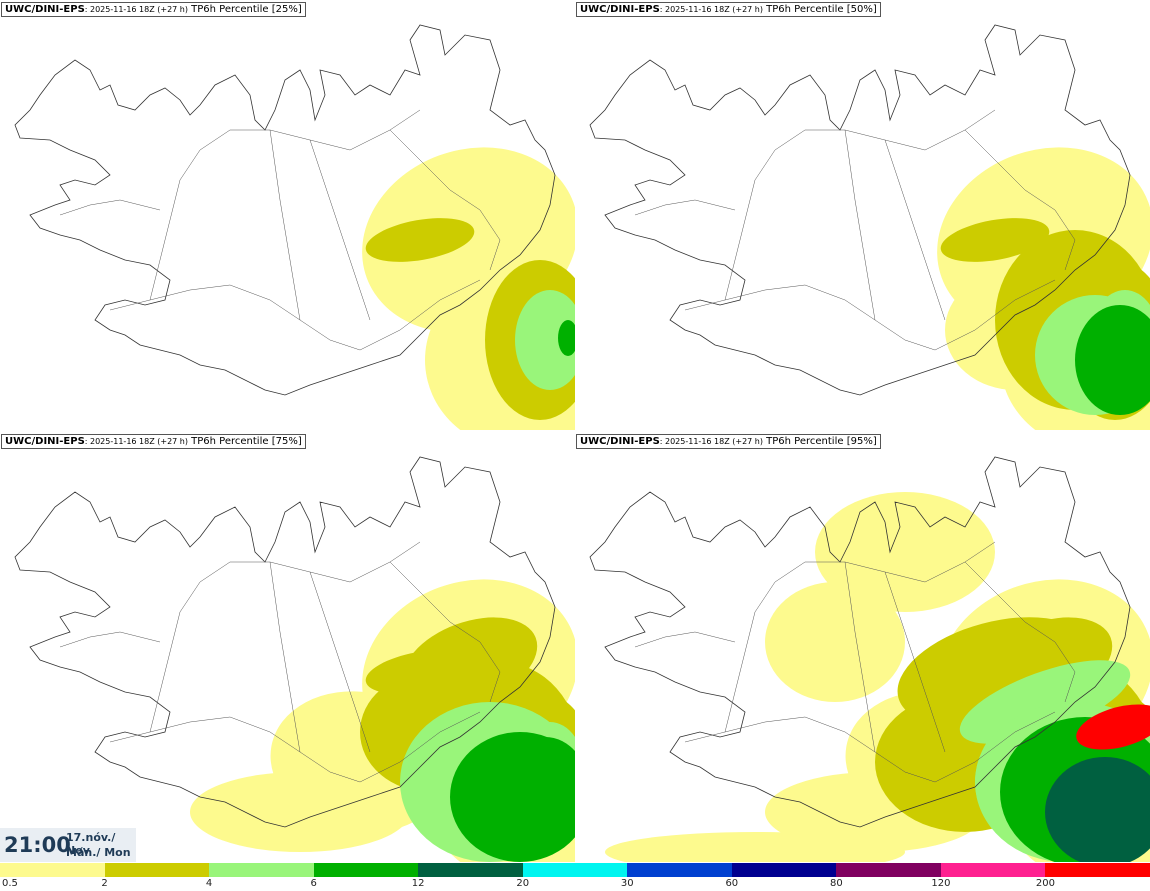  Describe the element at coordinates (104, 883) in the screenshot. I see `legend-tick-label: 2` at that location.